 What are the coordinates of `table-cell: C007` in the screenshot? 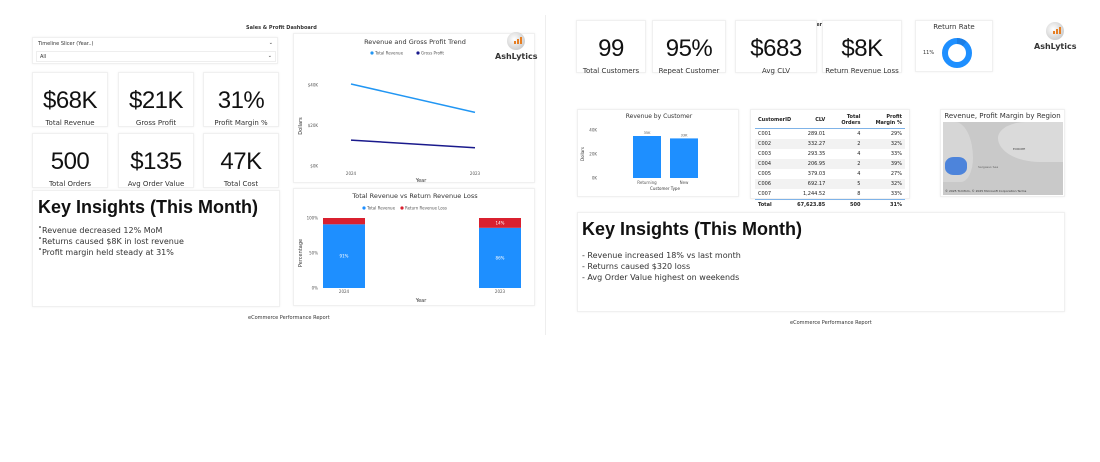 It's located at (765, 194).